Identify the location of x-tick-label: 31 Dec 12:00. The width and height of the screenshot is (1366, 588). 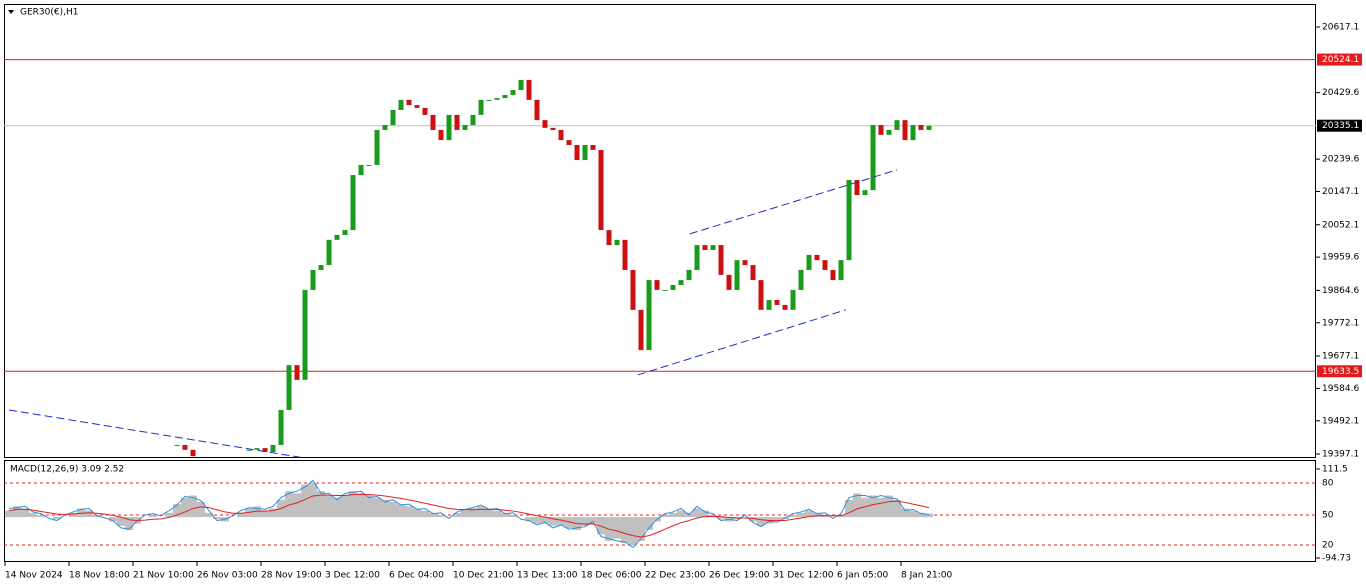
(803, 576).